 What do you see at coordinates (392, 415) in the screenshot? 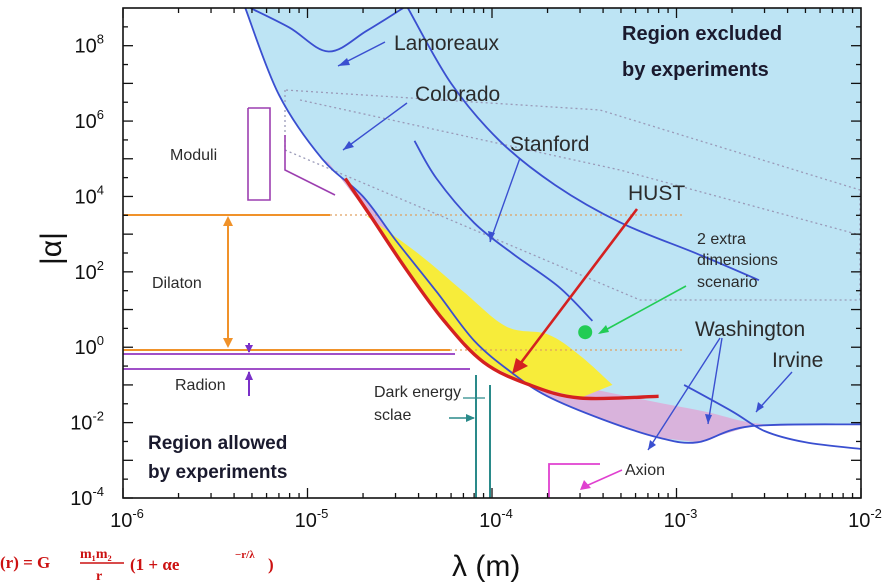
I see `dark-energy-label-2: sclae` at bounding box center [392, 415].